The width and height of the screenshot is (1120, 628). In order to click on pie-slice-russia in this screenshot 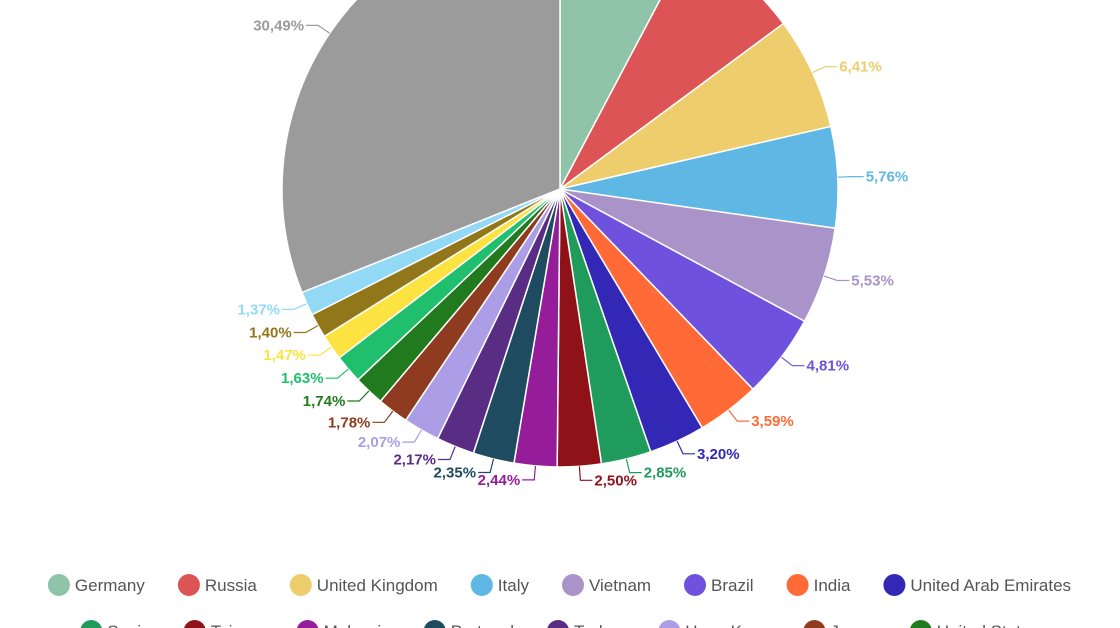, I will do `click(672, 95)`.